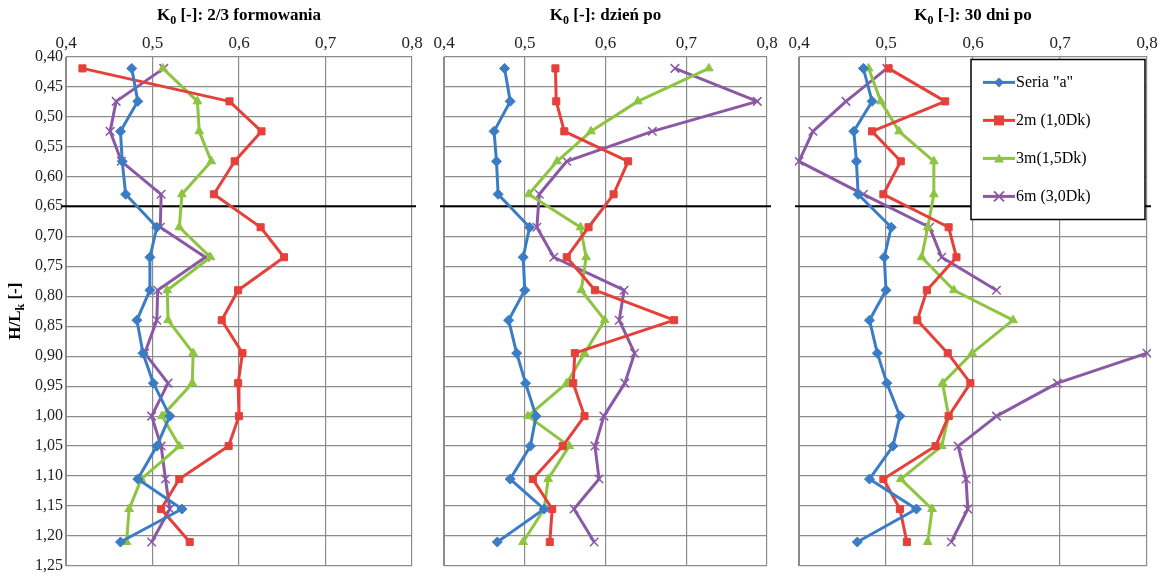 This screenshot has height=583, width=1166. I want to click on y-tick-label: 0,80, so click(49, 295).